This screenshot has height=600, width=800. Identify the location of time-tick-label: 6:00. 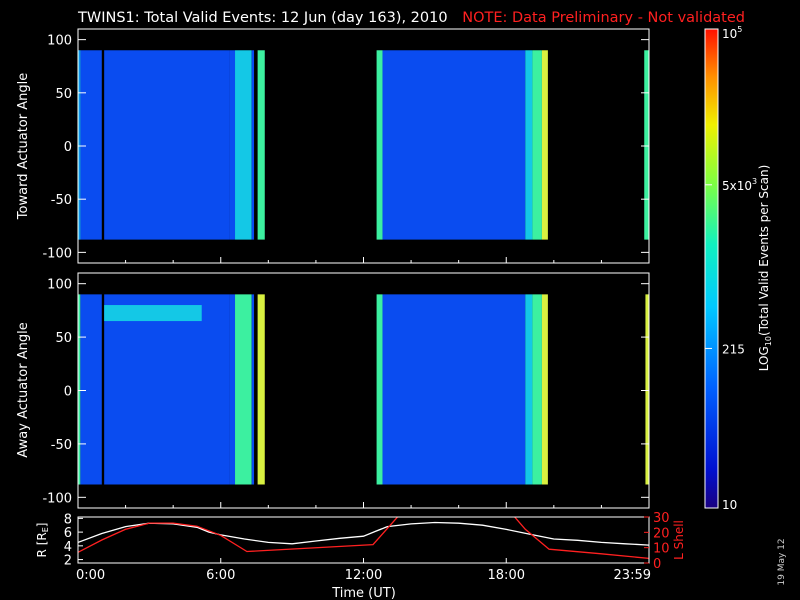
(220, 575).